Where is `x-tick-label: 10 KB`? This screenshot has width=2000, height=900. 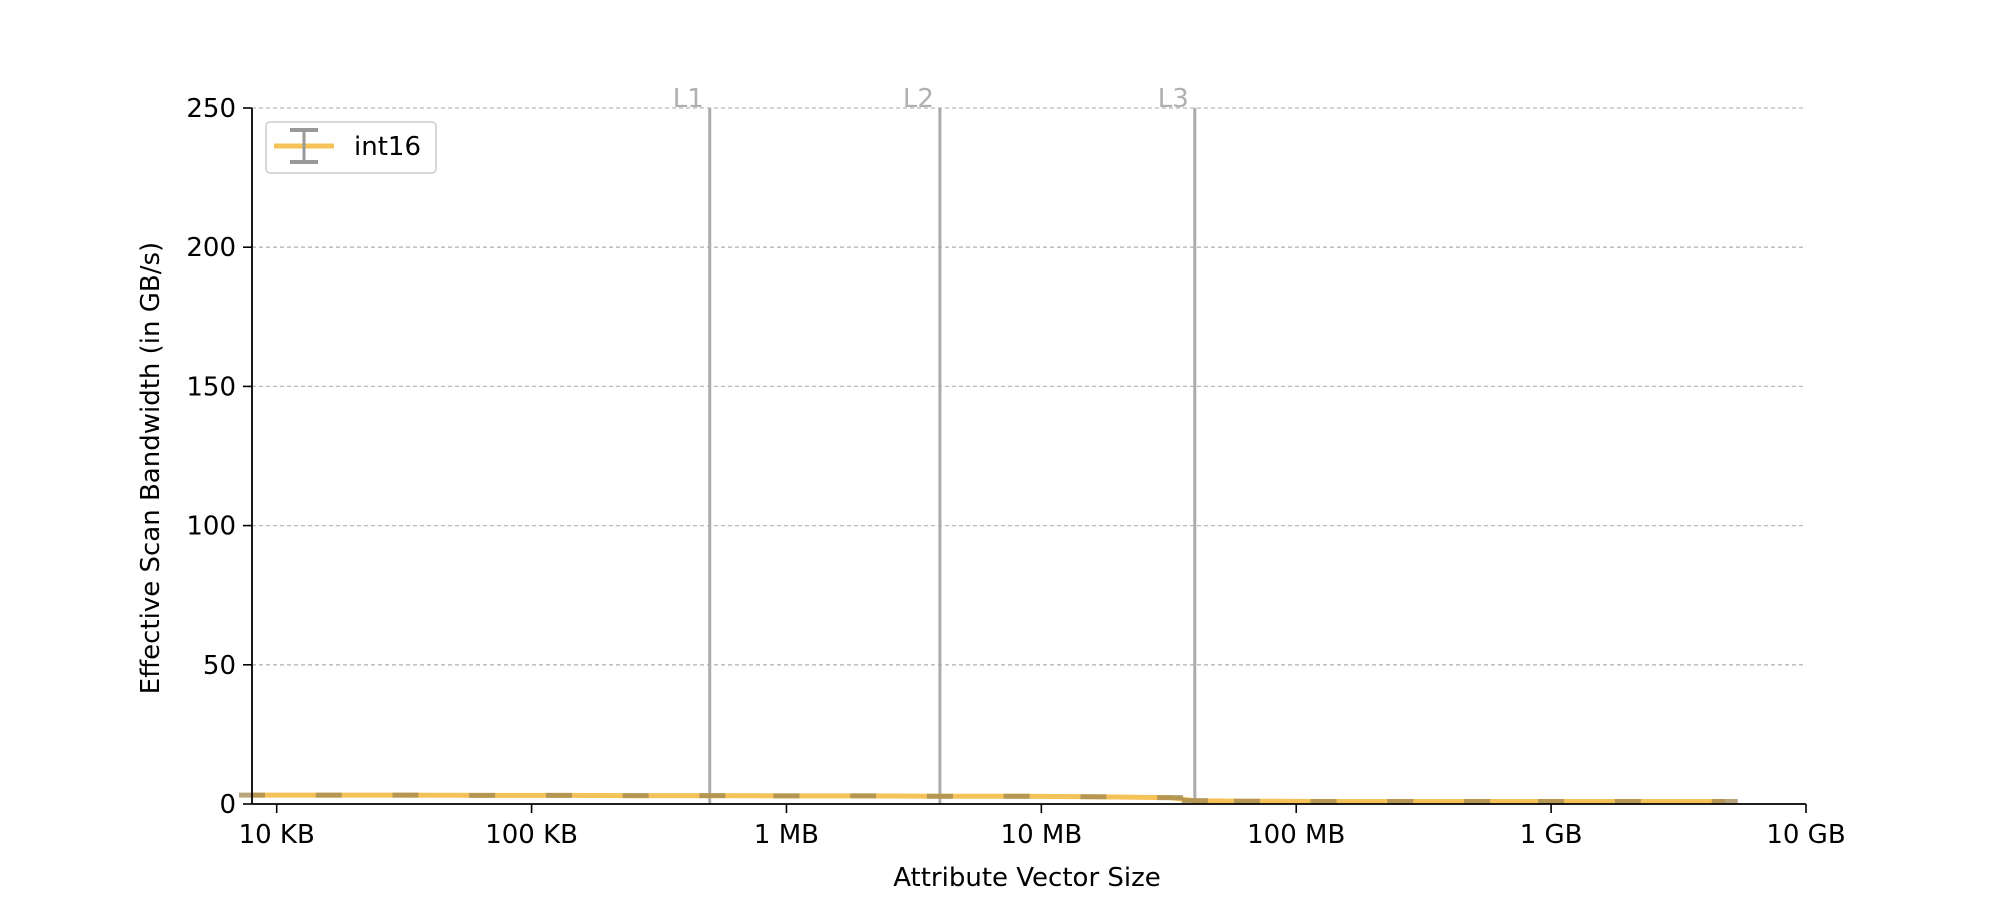 x-tick-label: 10 KB is located at coordinates (277, 835).